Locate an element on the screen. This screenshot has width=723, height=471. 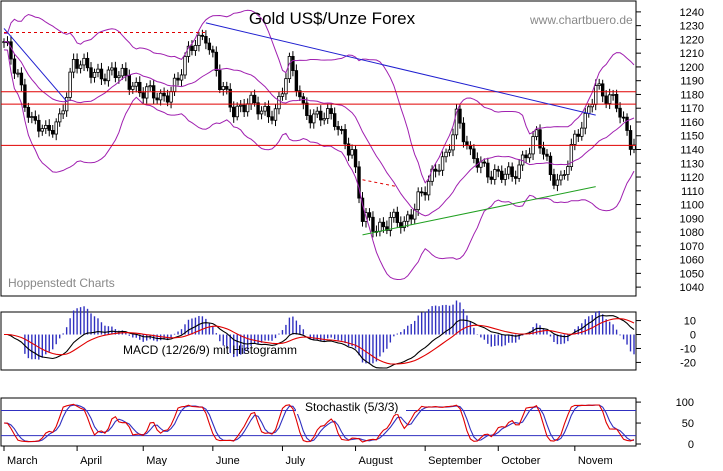
price-tick-label: 1090 is located at coordinates (692, 219).